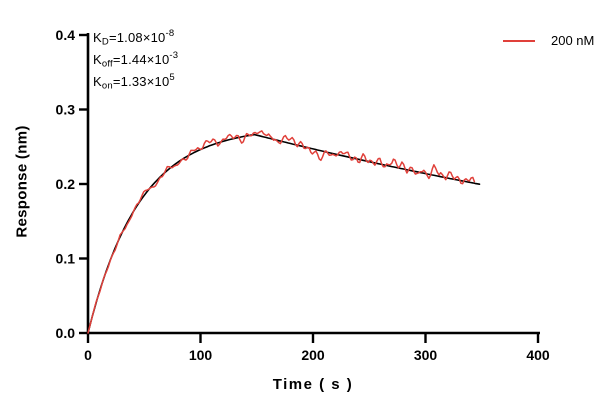  What do you see at coordinates (519, 40) in the screenshot?
I see `legend-line-swatch` at bounding box center [519, 40].